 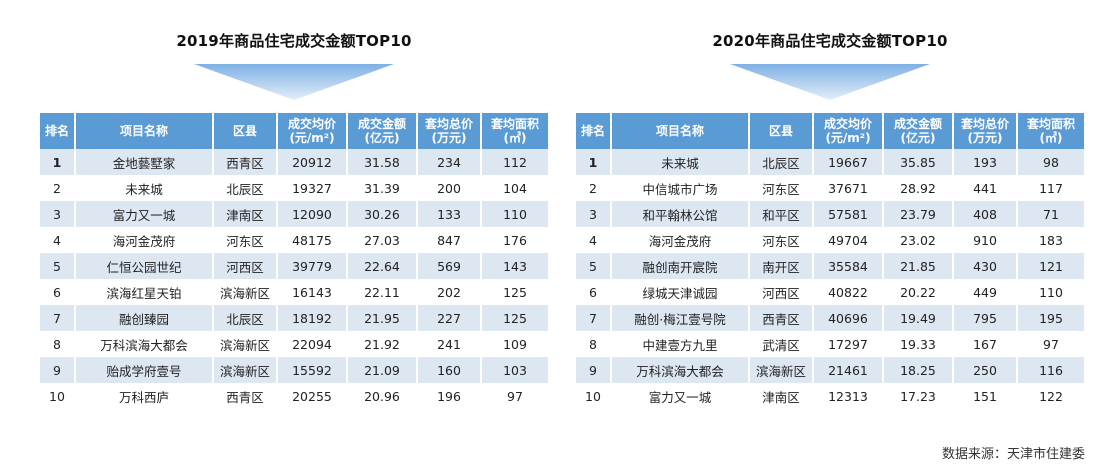 I want to click on table-cell: 18192, so click(x=313, y=318).